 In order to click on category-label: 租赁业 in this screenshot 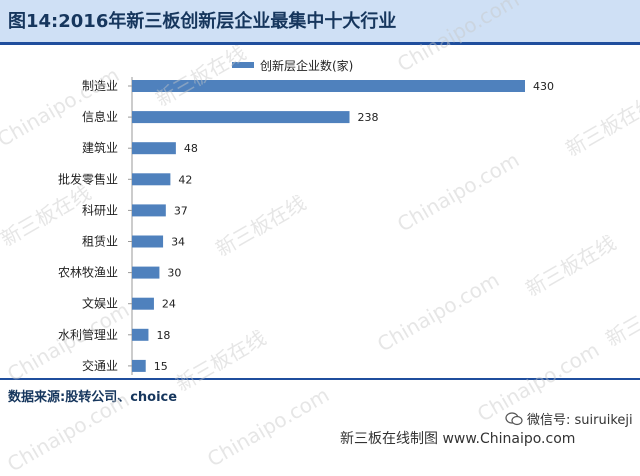, I will do `click(100, 242)`.